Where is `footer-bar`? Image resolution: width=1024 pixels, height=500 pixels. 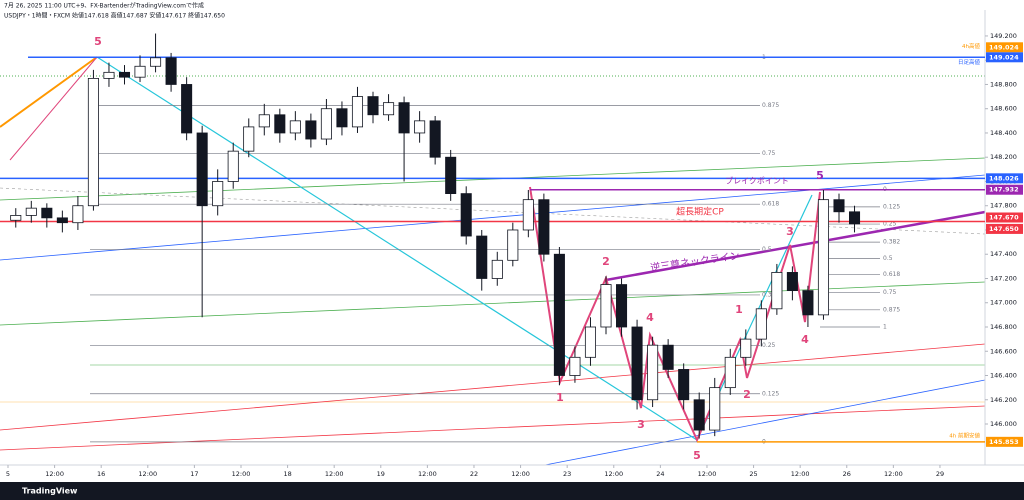 footer-bar is located at coordinates (512, 491).